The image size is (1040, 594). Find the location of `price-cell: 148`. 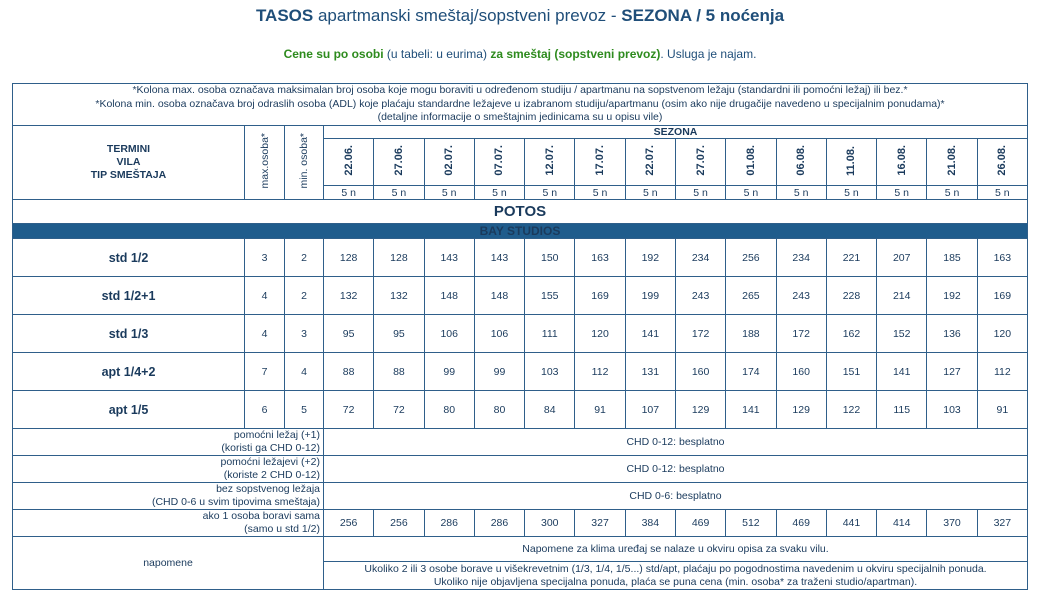

price-cell: 148 is located at coordinates (449, 295).